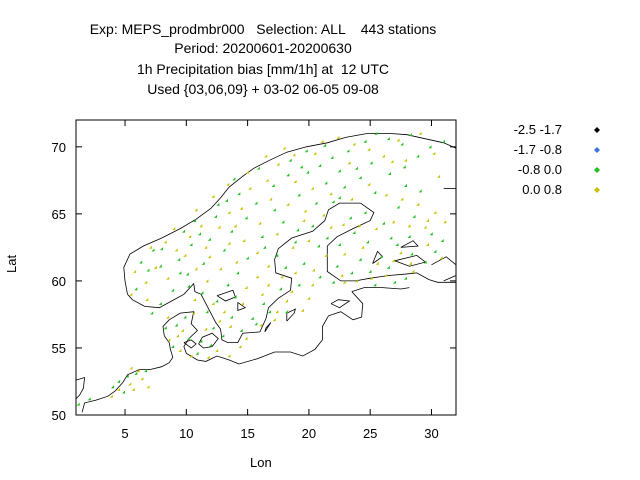 The image size is (640, 480). Describe the element at coordinates (539, 169) in the screenshot. I see `legend-label-2: -0.8 0.0` at that location.